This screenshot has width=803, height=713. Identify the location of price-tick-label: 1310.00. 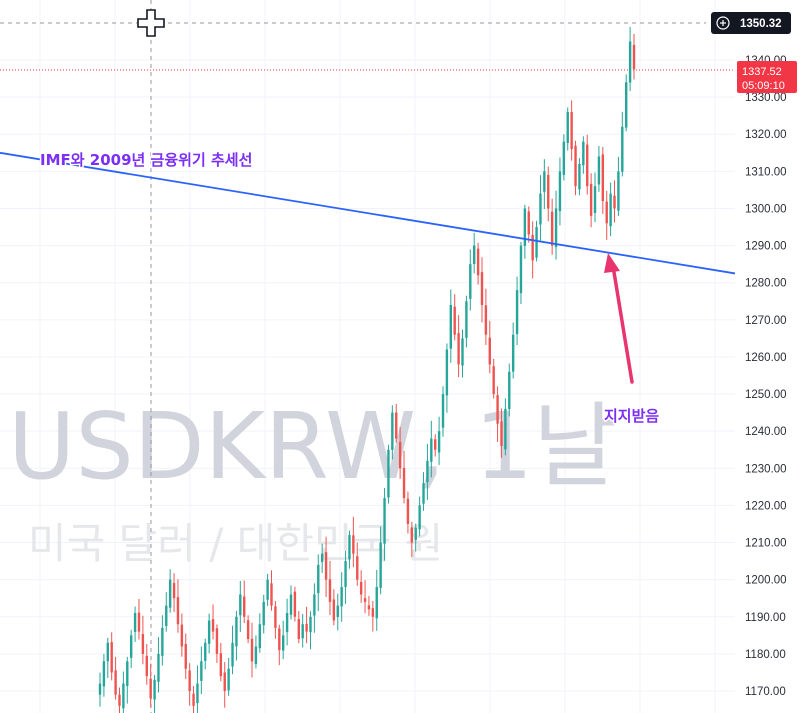
(766, 172).